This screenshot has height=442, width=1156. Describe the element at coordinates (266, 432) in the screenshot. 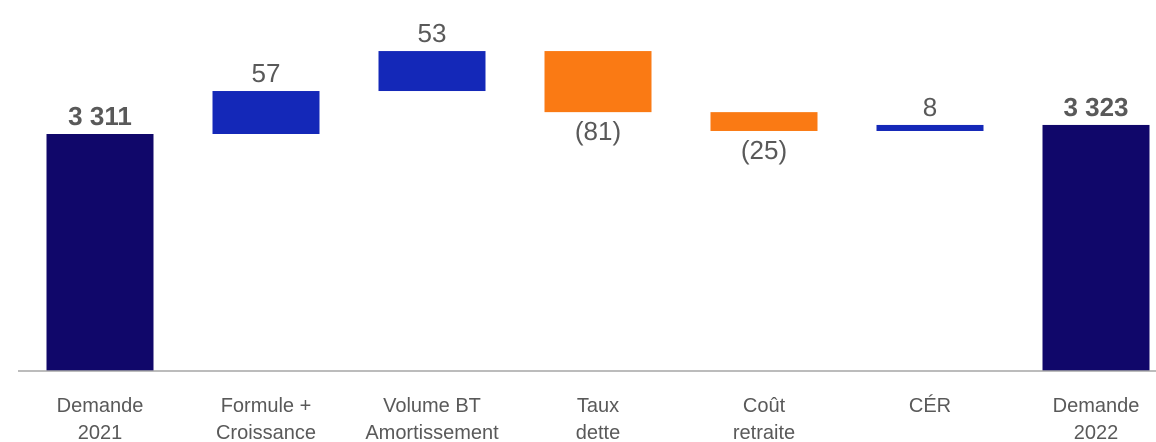

I see `category-label: Croissance` at that location.